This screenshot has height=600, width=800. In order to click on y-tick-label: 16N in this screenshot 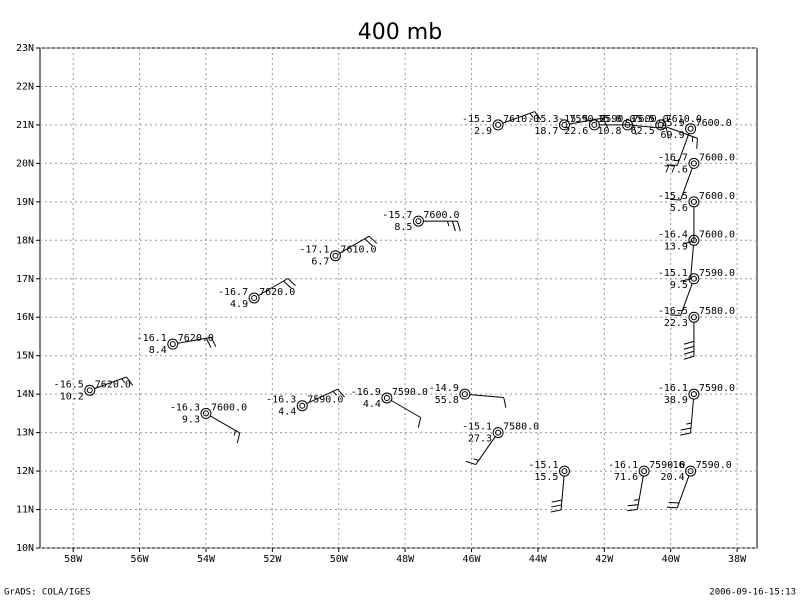, I will do `click(25, 317)`.